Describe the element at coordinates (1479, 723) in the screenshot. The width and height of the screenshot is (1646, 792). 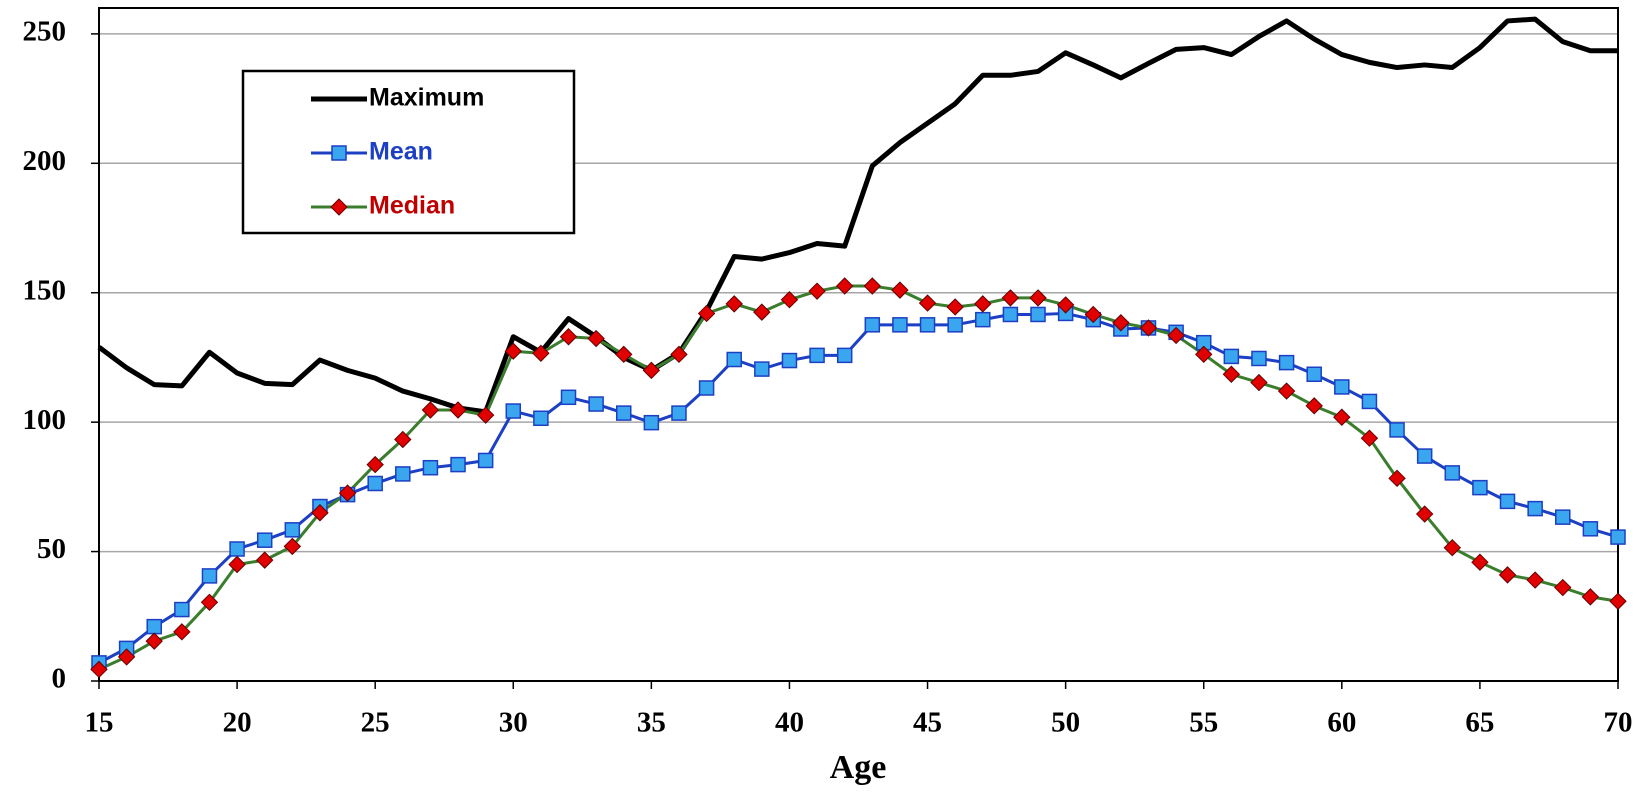
I see `x-tick-label: 65` at that location.